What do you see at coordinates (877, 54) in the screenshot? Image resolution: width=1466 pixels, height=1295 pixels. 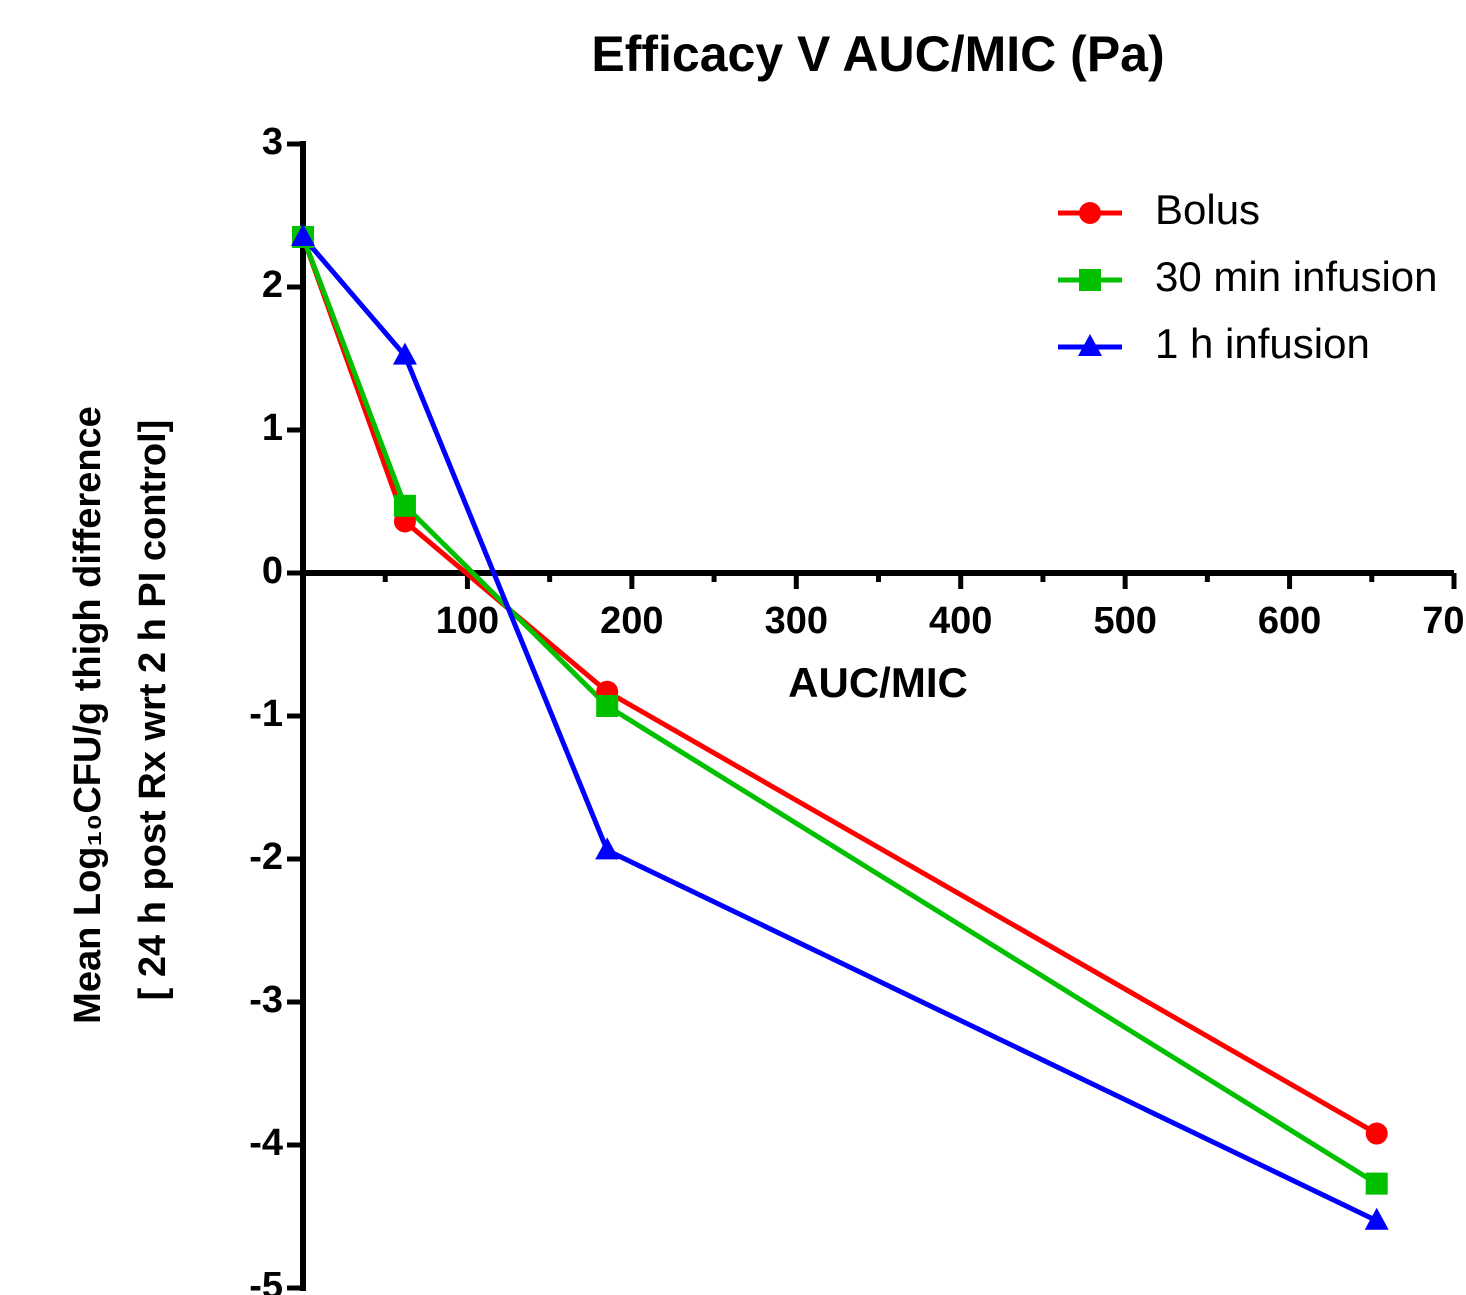 I see `chart-title: Efficacy V AUC/MIC (Pa)` at bounding box center [877, 54].